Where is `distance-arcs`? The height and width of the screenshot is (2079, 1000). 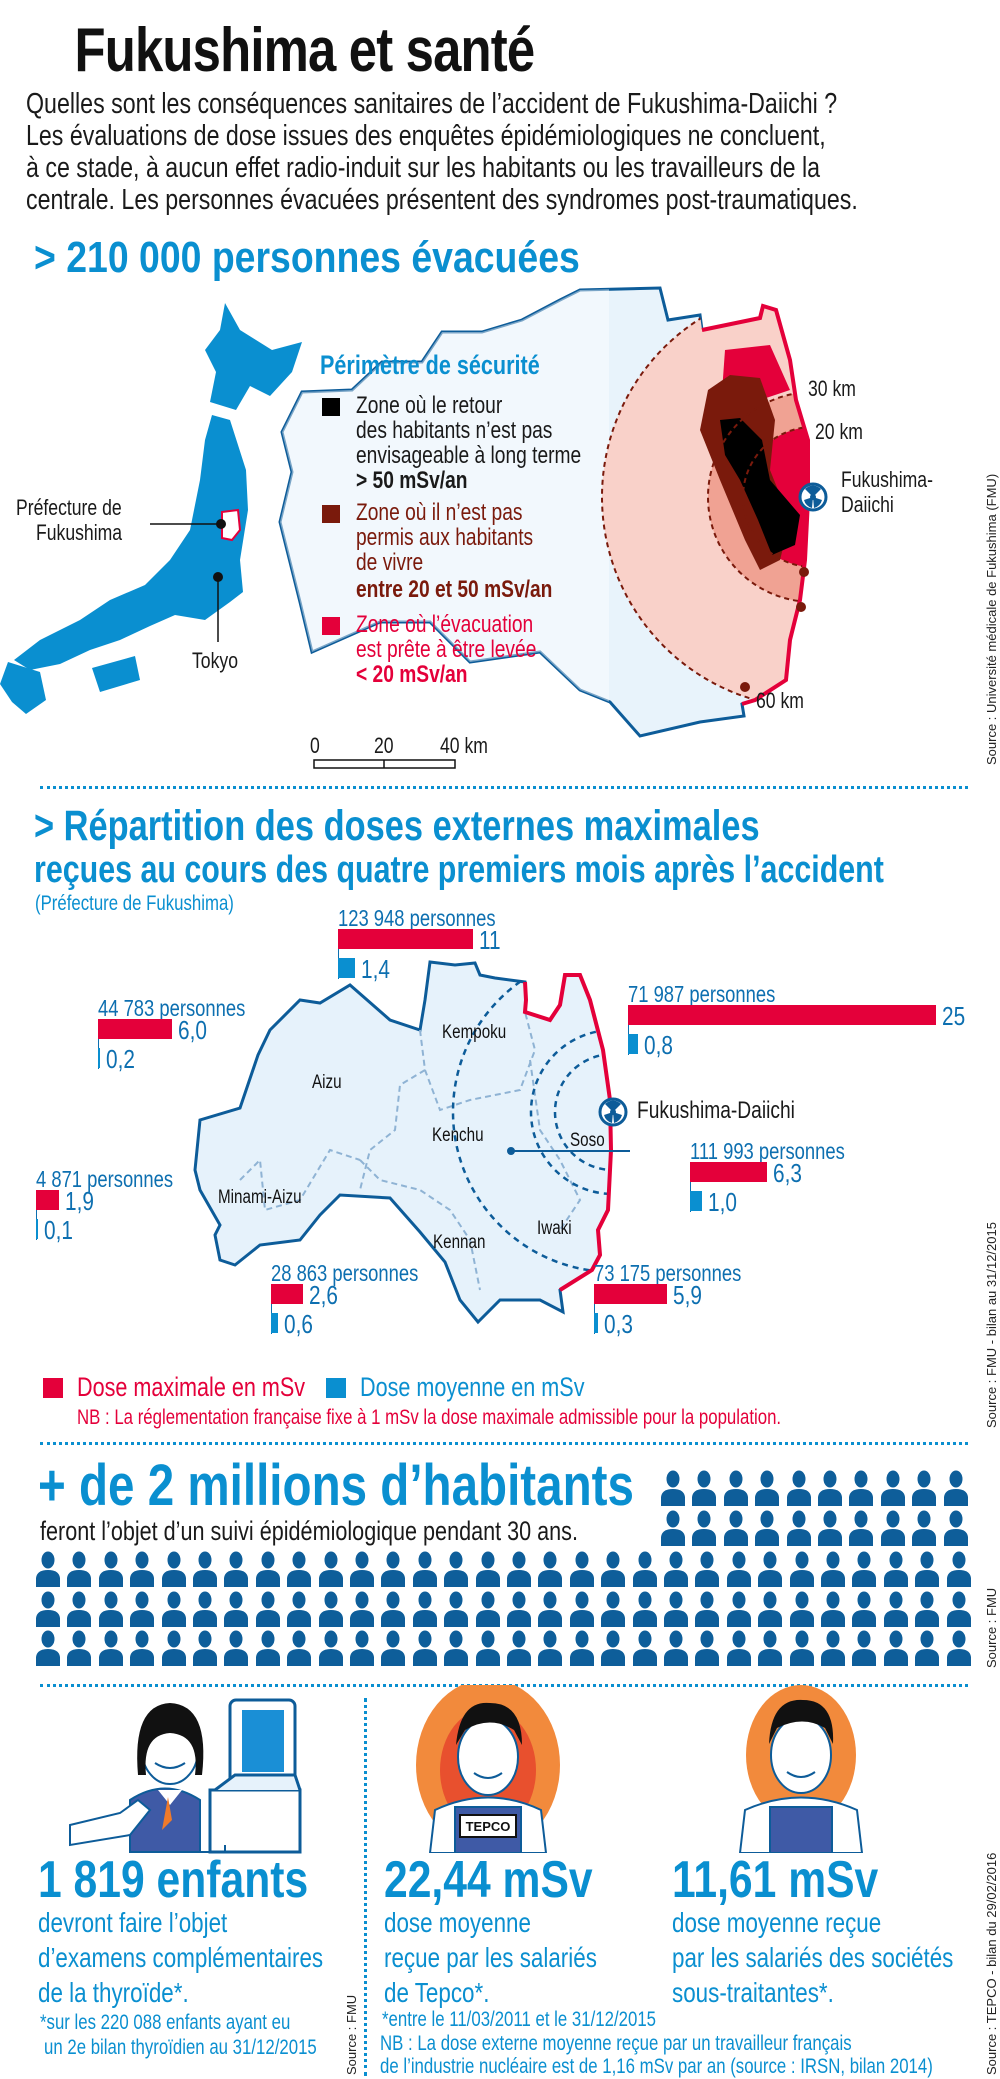
distance-arcs is located at coordinates (531, 1118).